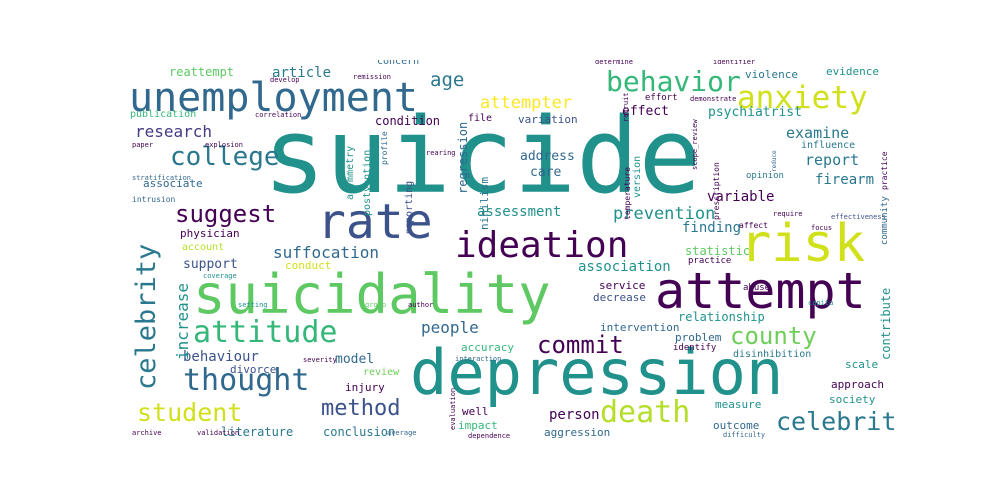 Image resolution: width=1000 pixels, height=500 pixels. Describe the element at coordinates (365, 387) in the screenshot. I see `word-injury: injury` at that location.